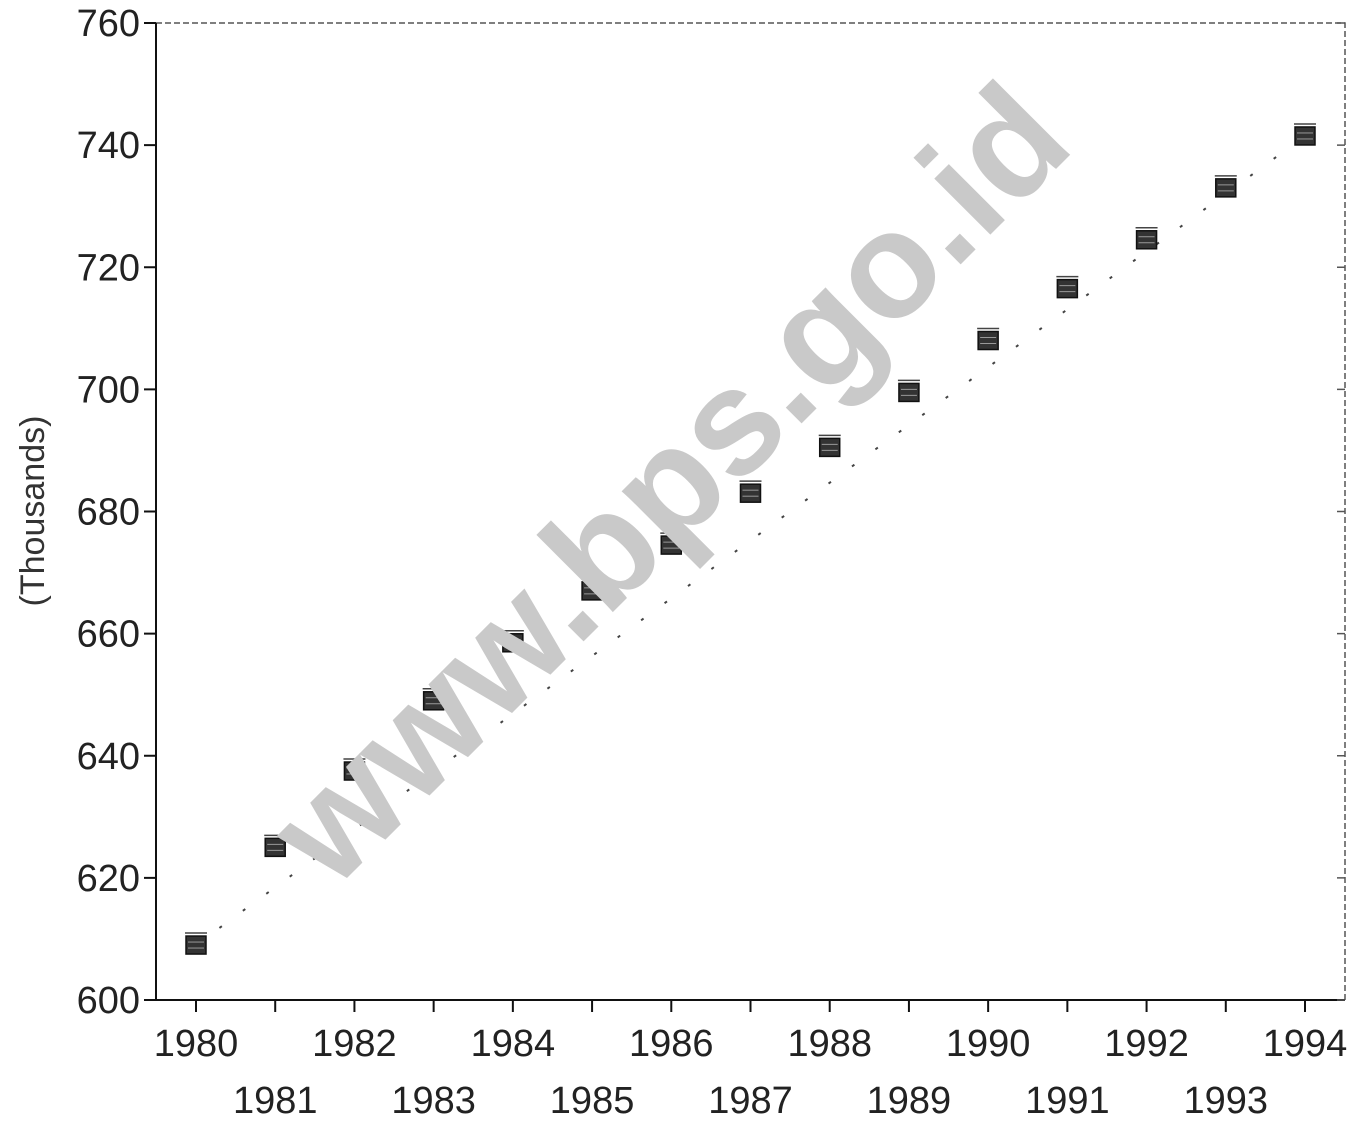 The height and width of the screenshot is (1124, 1359). What do you see at coordinates (433, 1101) in the screenshot?
I see `x-tick-label: 1983` at bounding box center [433, 1101].